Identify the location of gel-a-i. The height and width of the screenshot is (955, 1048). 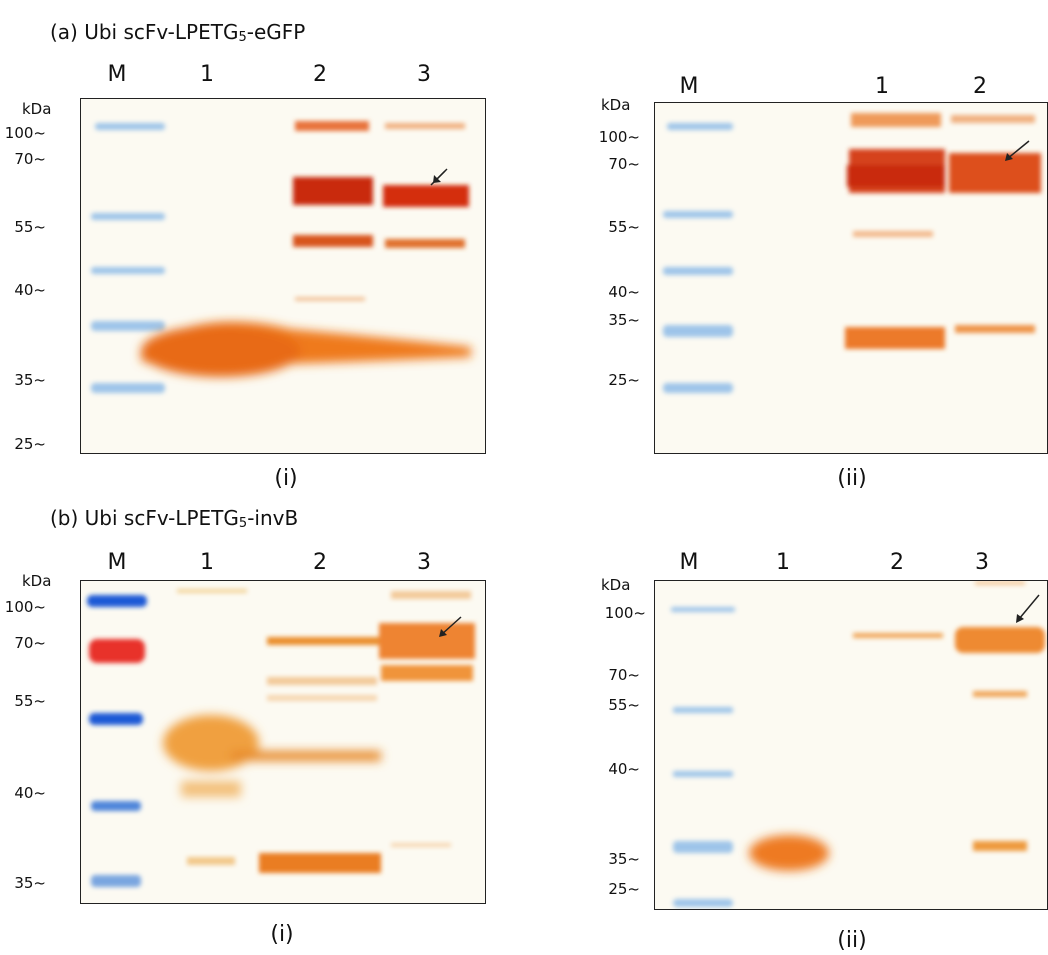
(283, 276).